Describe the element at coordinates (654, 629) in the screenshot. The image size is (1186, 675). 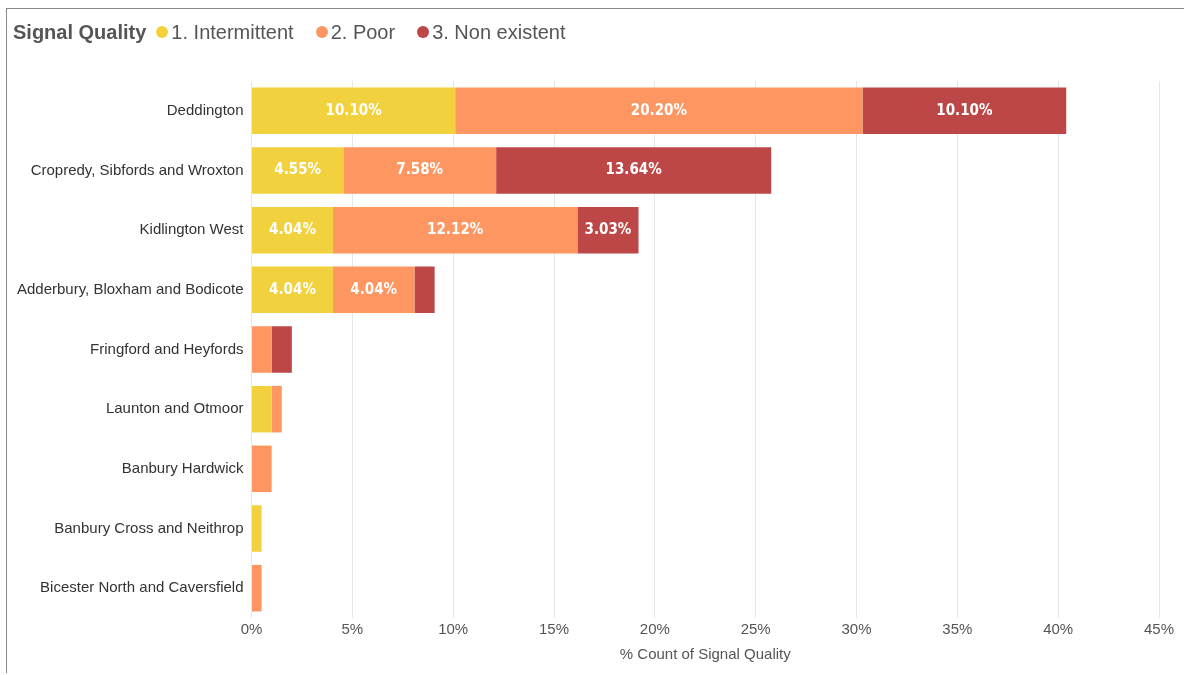
I see `x-tick-label: 20%` at that location.